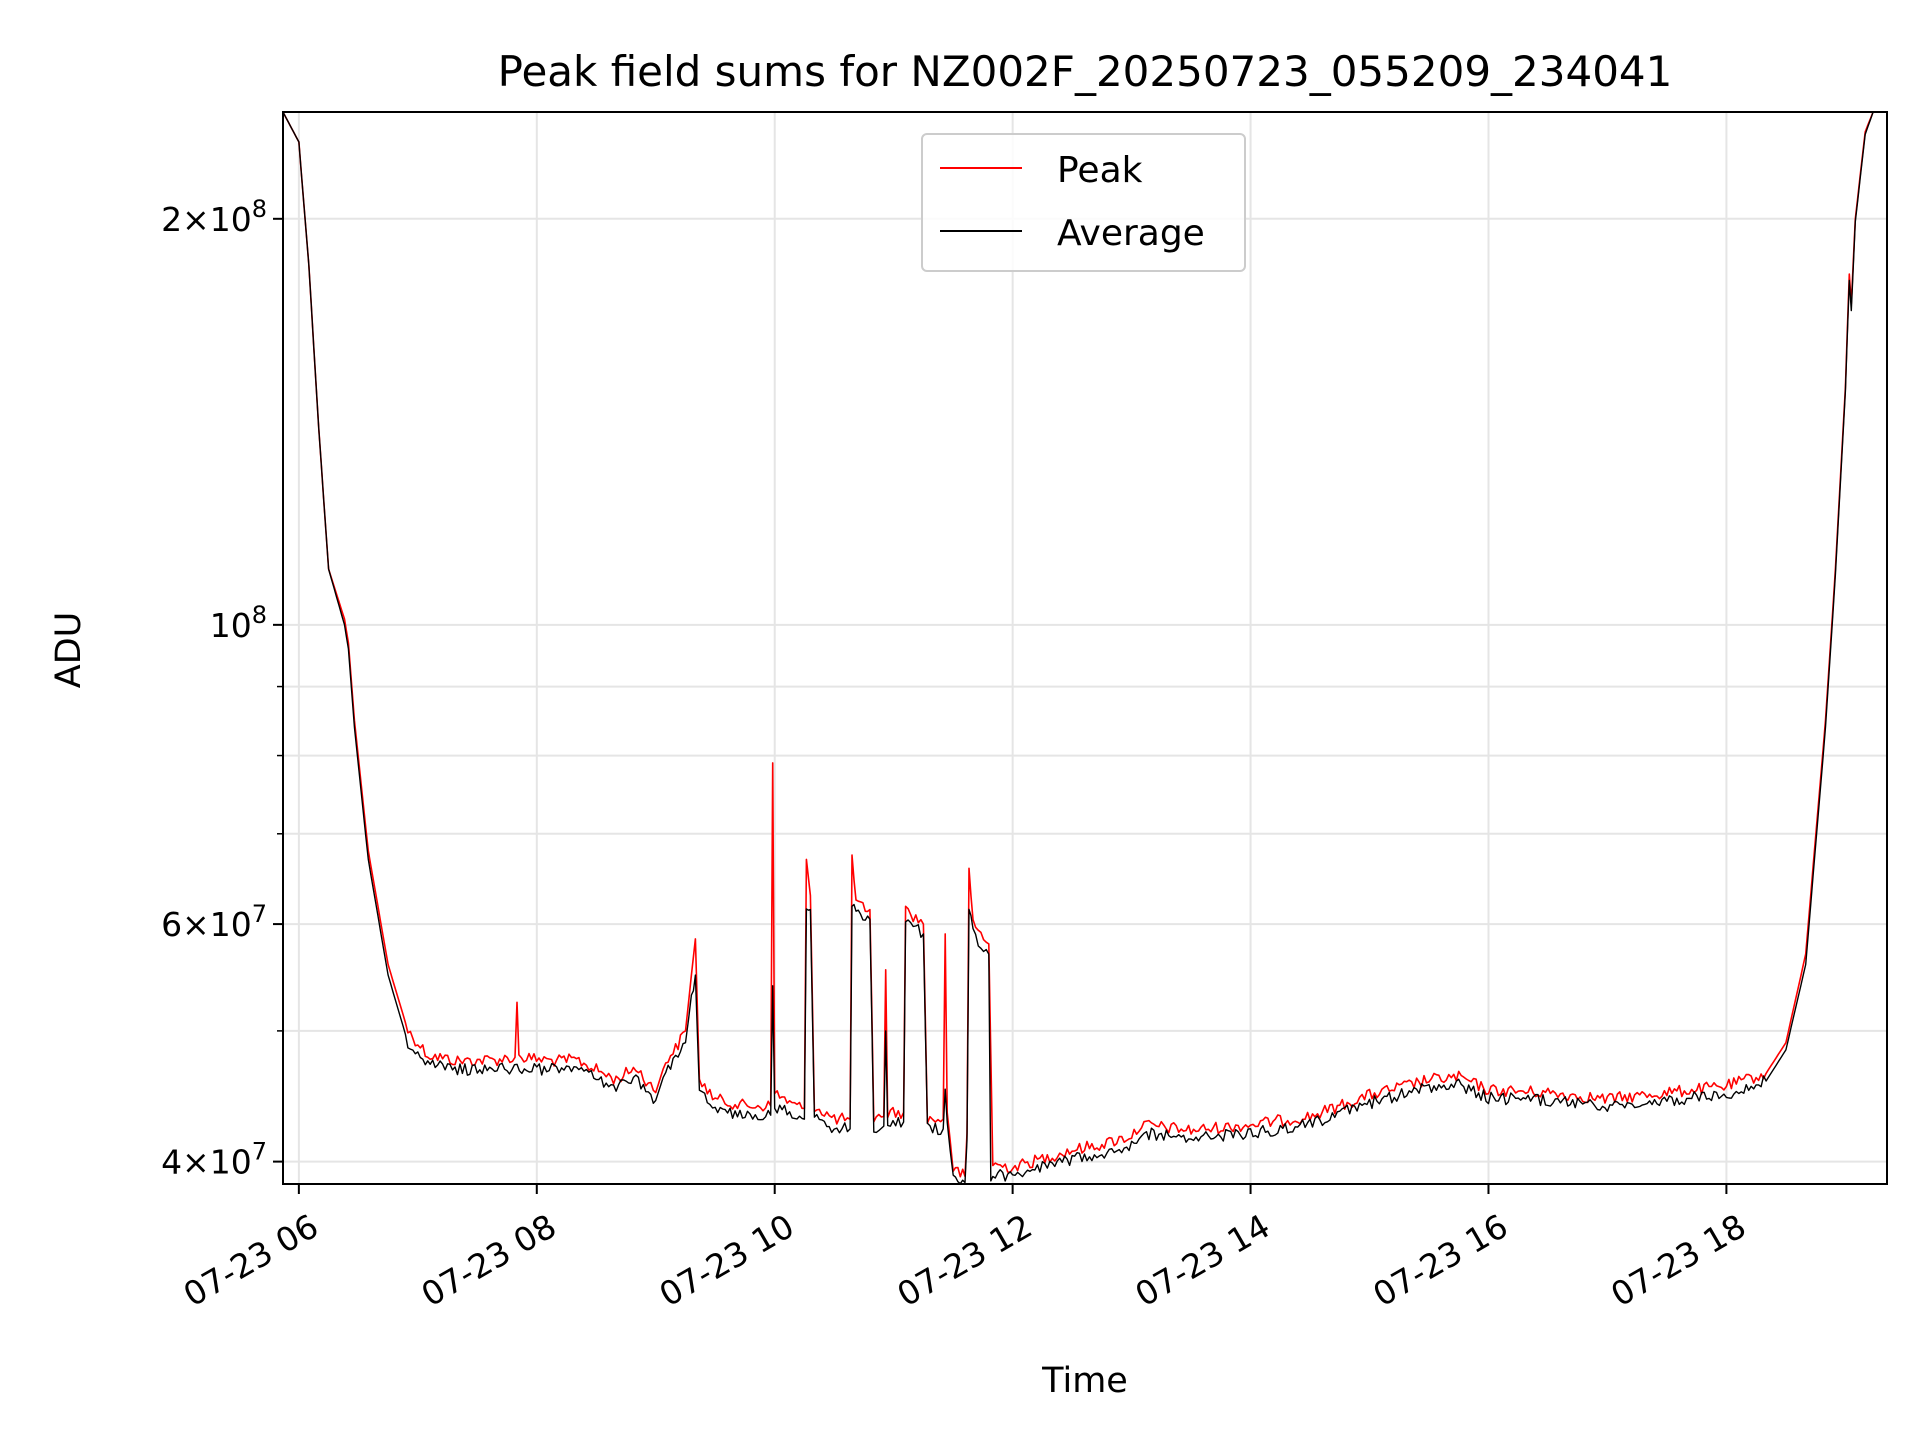  What do you see at coordinates (214, 217) in the screenshot?
I see `y-tick-label: 2×108` at bounding box center [214, 217].